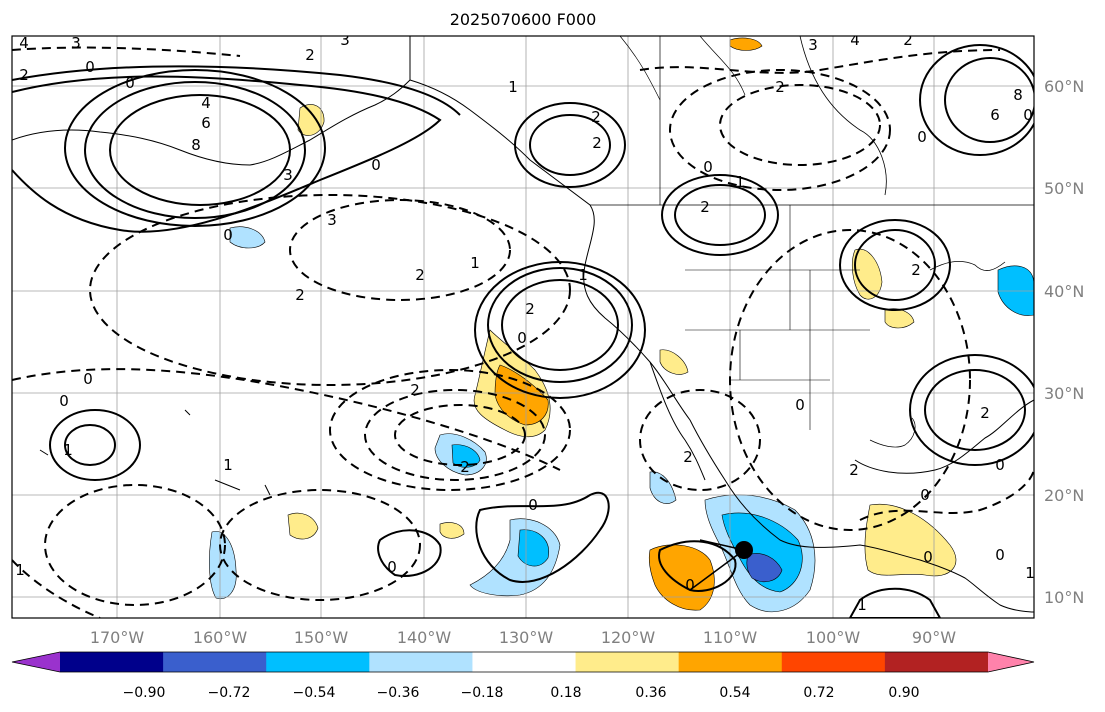  What do you see at coordinates (628, 637) in the screenshot?
I see `lon-label: 120°W` at bounding box center [628, 637].